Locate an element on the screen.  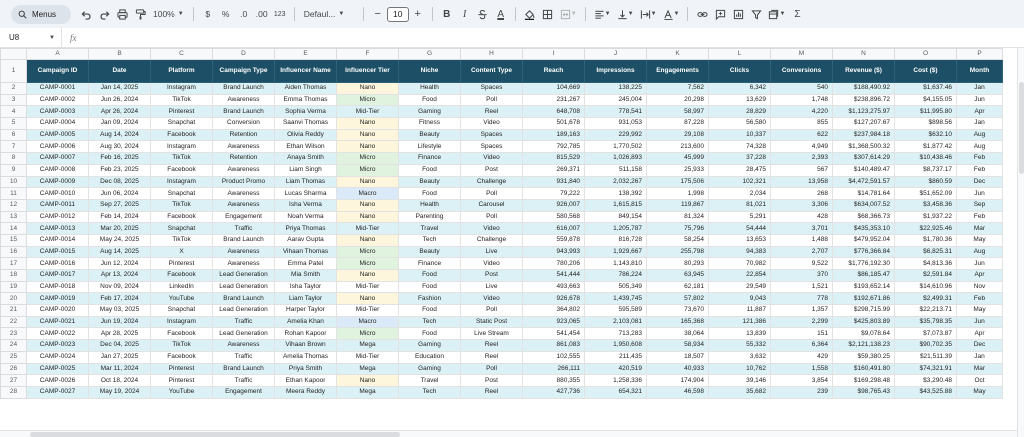
row-number: 9 is located at coordinates (13, 170).